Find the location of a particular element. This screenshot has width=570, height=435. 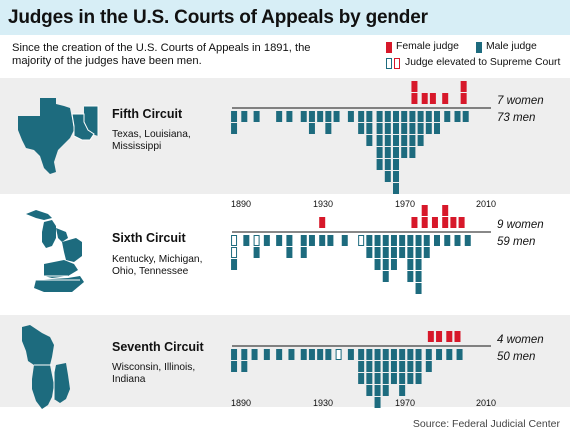

legend-male-swatch is located at coordinates (479, 47).